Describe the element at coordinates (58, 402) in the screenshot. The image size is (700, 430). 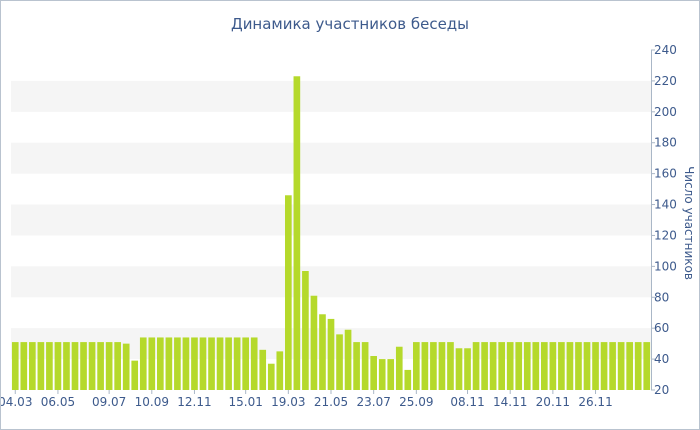
I see `x-tick-label: 06.05` at that location.